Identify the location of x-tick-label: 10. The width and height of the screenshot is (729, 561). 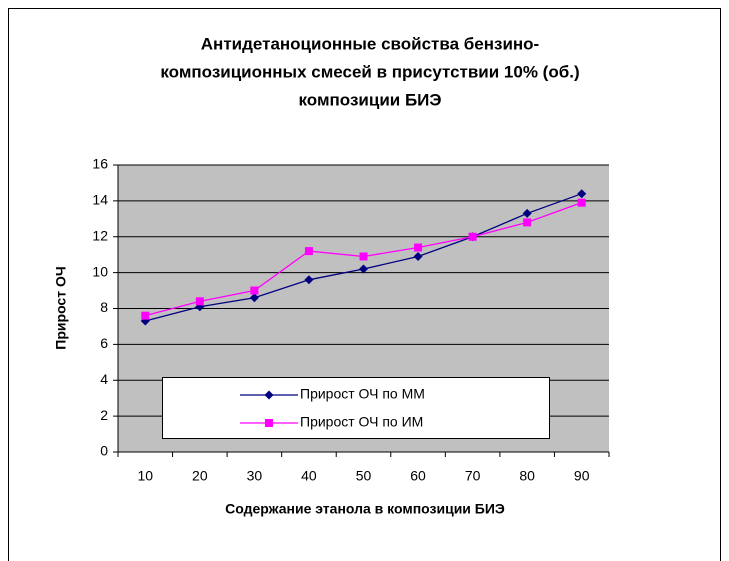
(145, 476).